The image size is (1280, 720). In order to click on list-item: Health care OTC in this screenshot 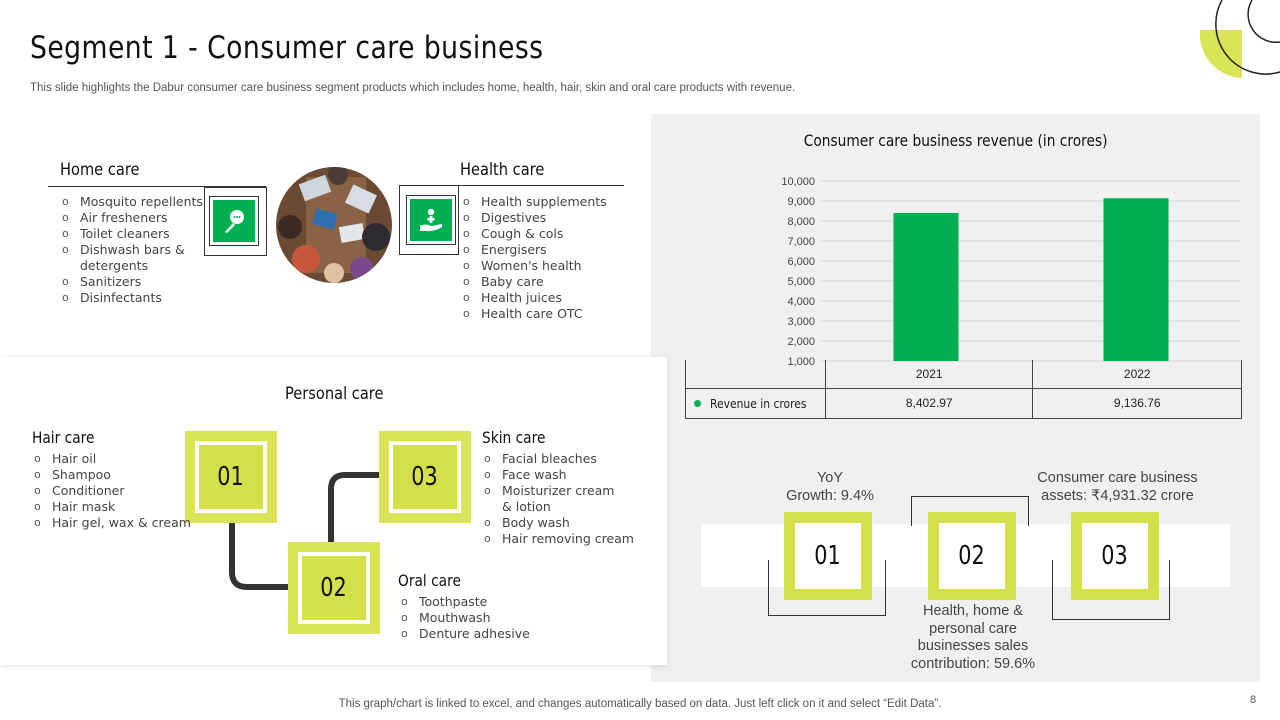, I will do `click(534, 314)`.